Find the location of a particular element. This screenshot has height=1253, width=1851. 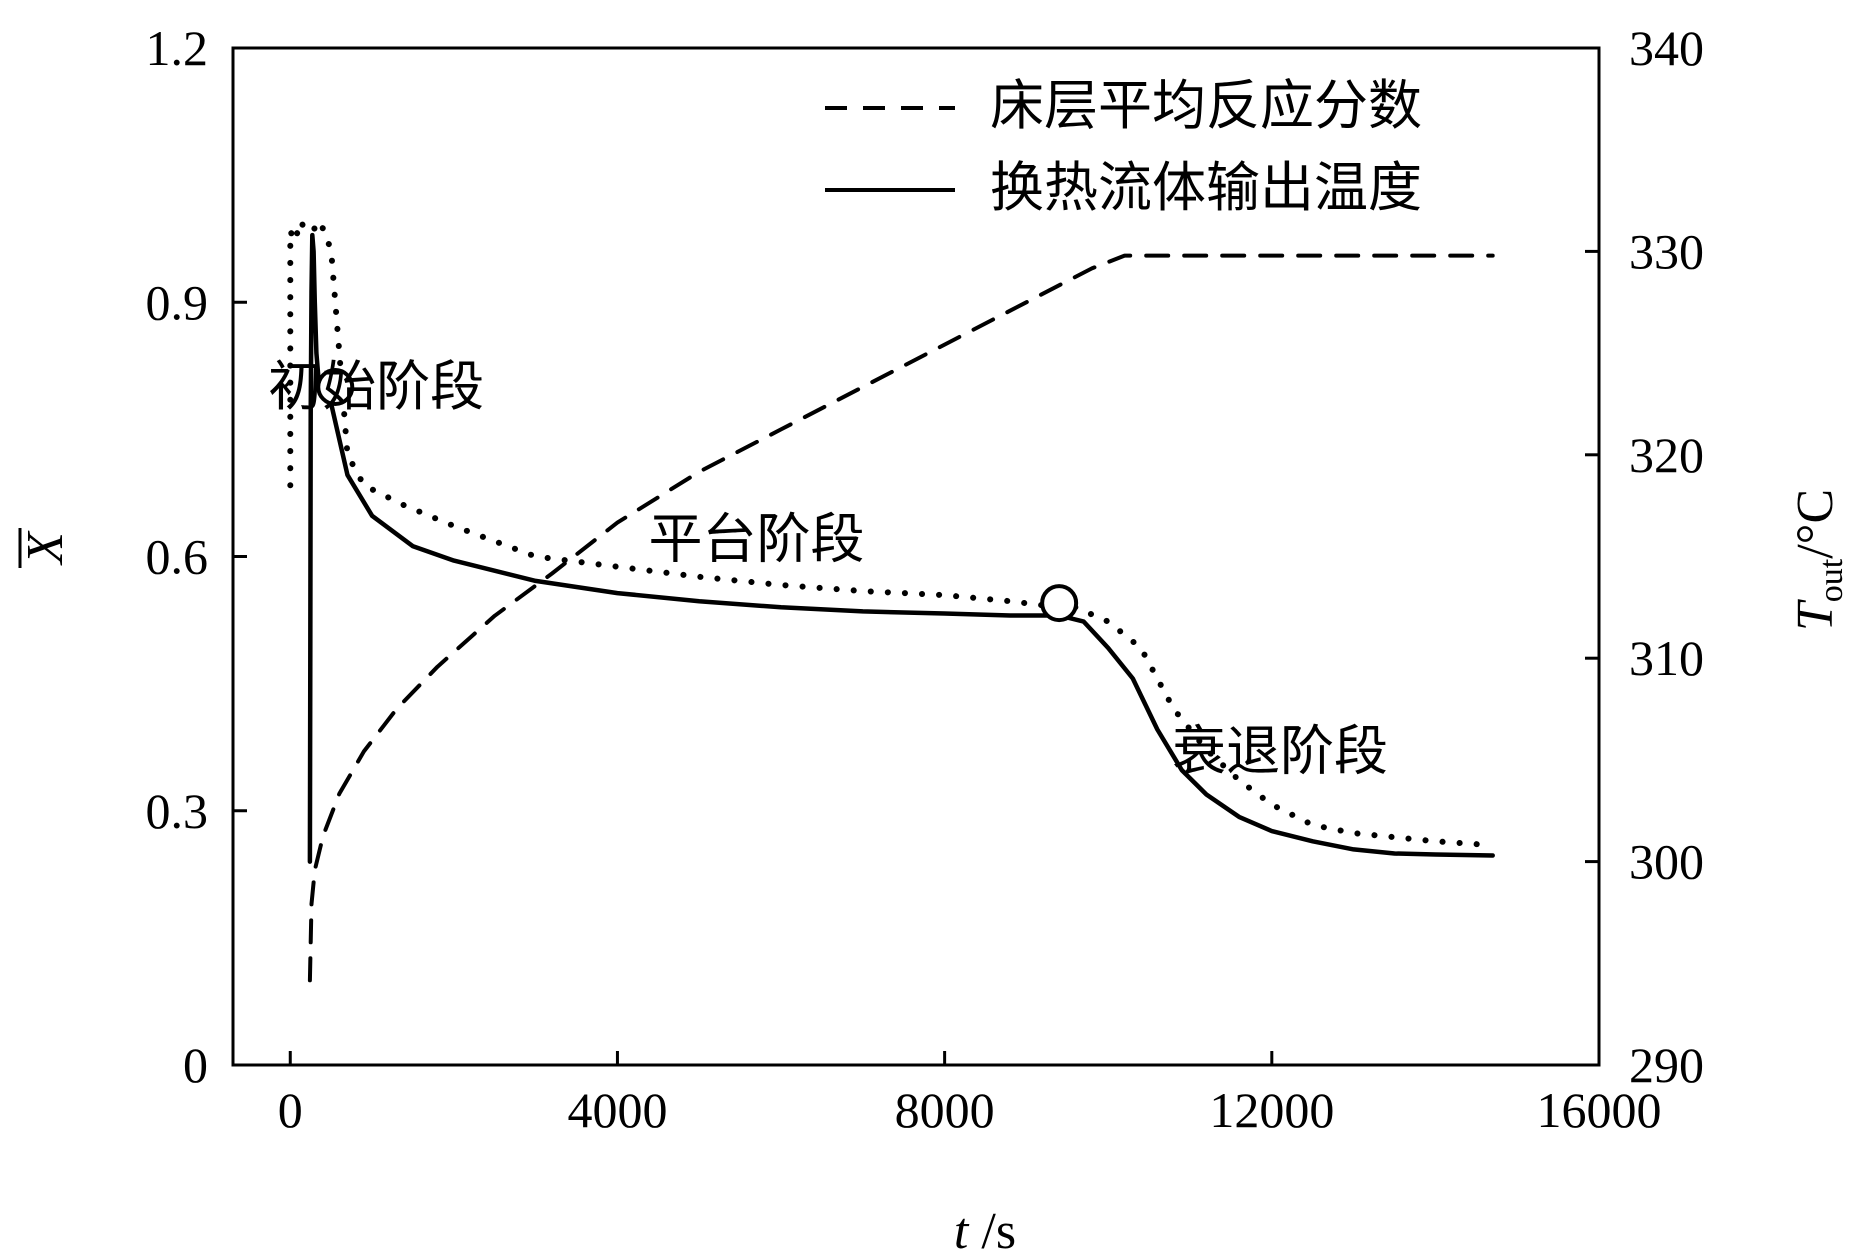

right-tick-label-330: 330 is located at coordinates (1666, 251).